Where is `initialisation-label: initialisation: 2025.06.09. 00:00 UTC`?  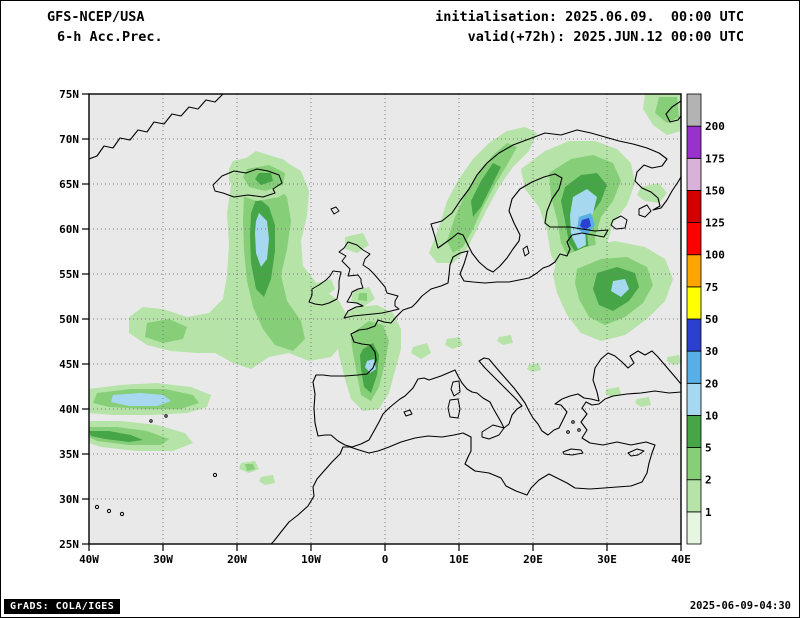
initialisation-label: initialisation: 2025.06.09. 00:00 UTC is located at coordinates (589, 17).